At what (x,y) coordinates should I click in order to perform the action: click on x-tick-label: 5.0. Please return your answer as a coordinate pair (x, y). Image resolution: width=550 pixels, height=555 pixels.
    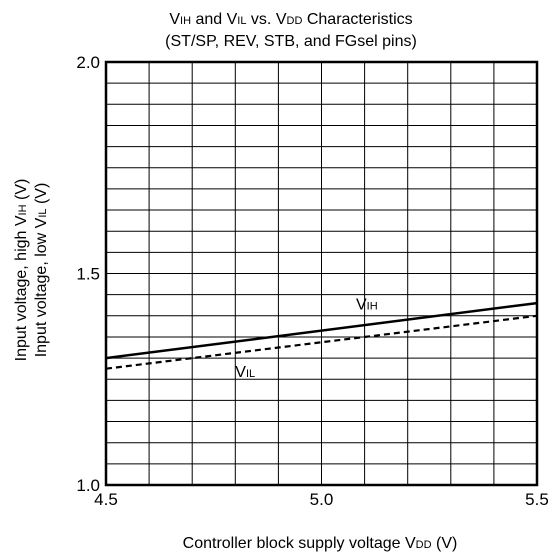
    Looking at the image, I should click on (322, 499).